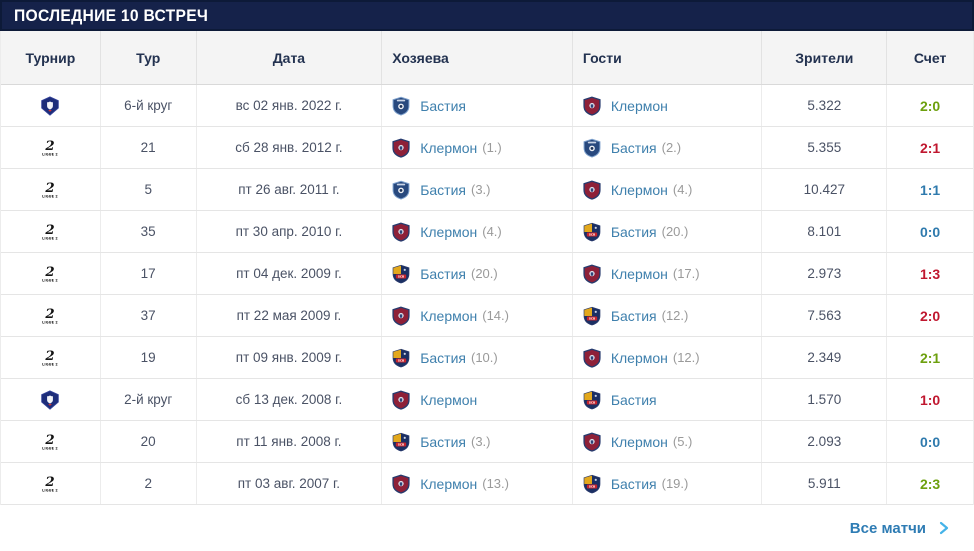 The width and height of the screenshot is (974, 551). Describe the element at coordinates (675, 483) in the screenshot. I see `away-team-rank: (19.)` at that location.